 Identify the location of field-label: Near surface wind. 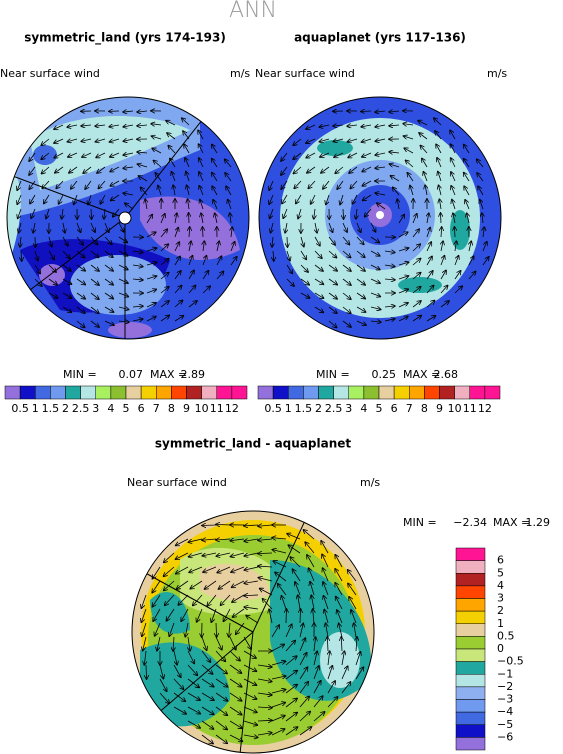
(305, 73).